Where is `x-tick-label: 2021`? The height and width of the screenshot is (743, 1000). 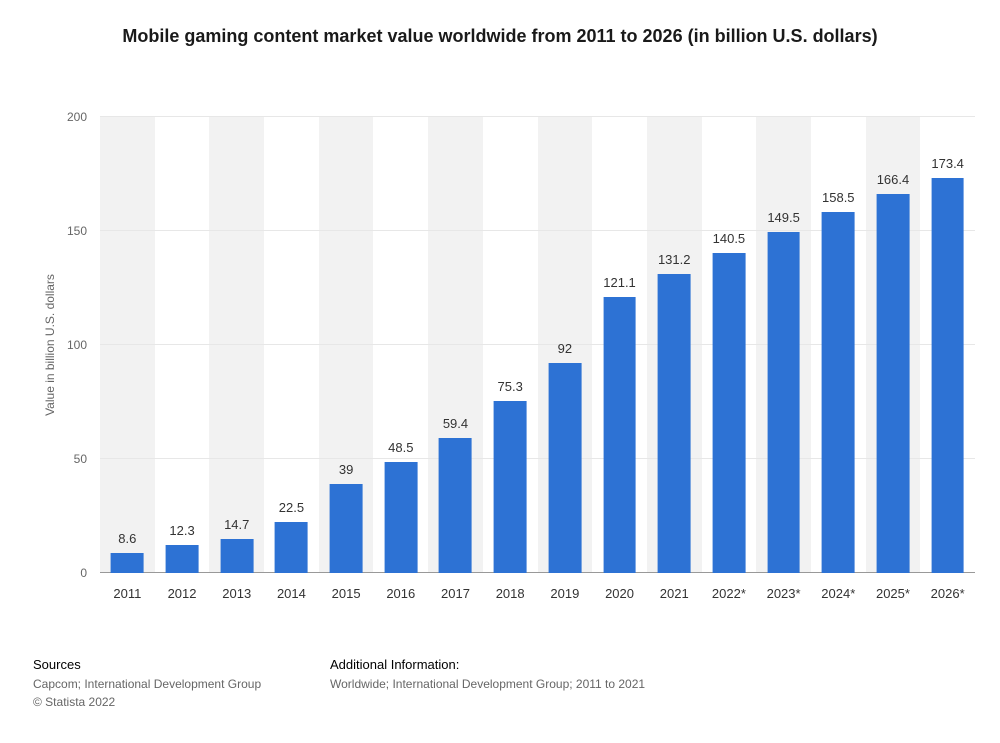 x-tick-label: 2021 is located at coordinates (674, 593).